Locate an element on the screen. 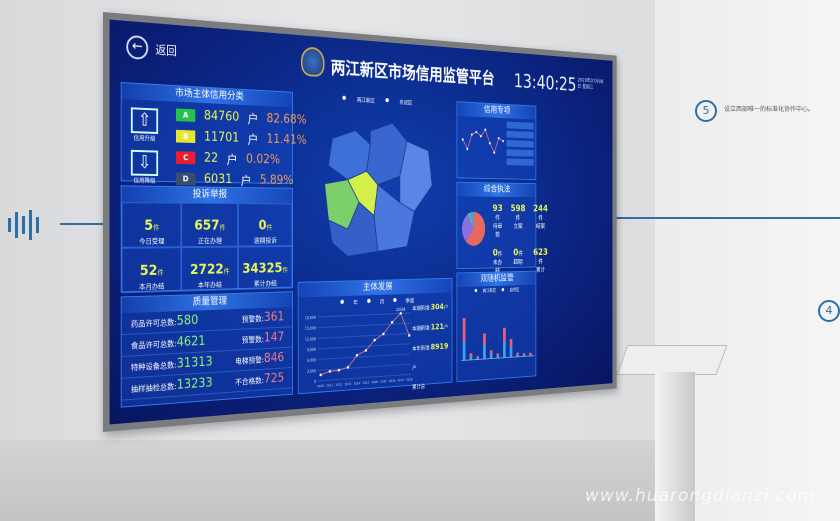 This screenshot has width=840, height=521. complaint-stat: 34325件 累计办结 is located at coordinates (265, 268).